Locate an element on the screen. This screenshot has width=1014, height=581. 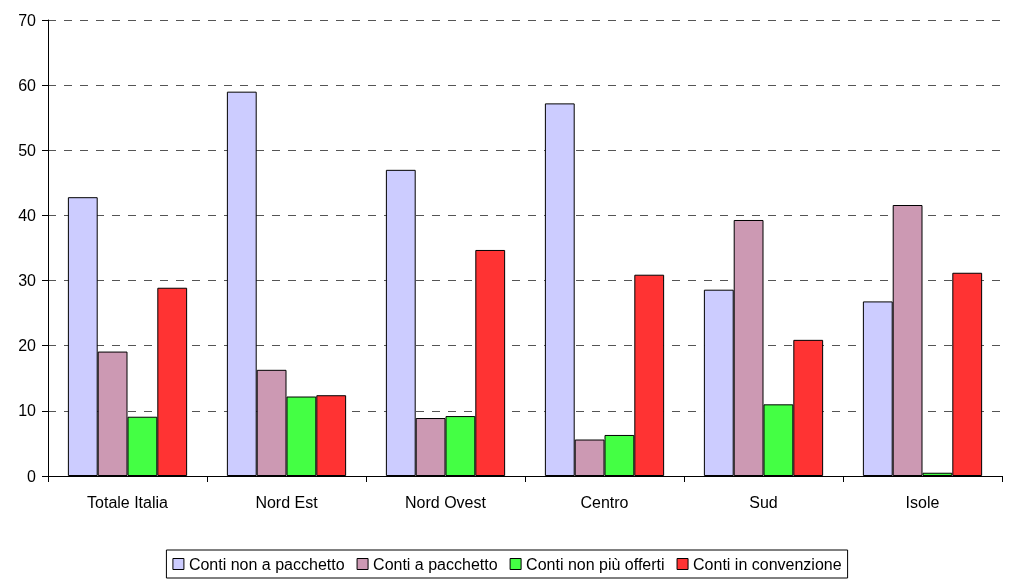
legend-label: Conti non a pacchetto is located at coordinates (266, 564).